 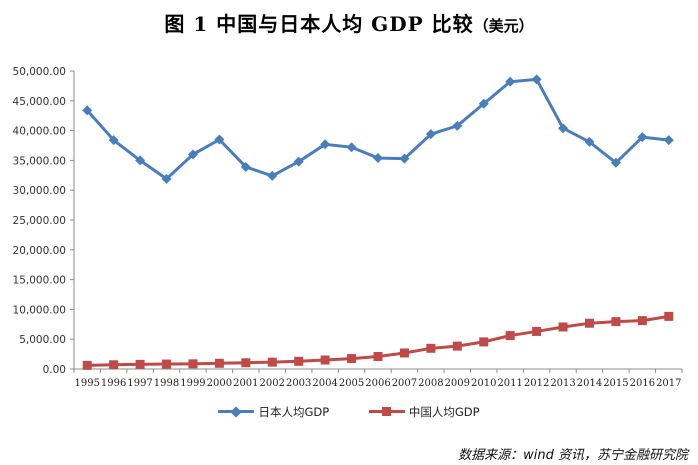 I want to click on legend-line-china, so click(x=386, y=411).